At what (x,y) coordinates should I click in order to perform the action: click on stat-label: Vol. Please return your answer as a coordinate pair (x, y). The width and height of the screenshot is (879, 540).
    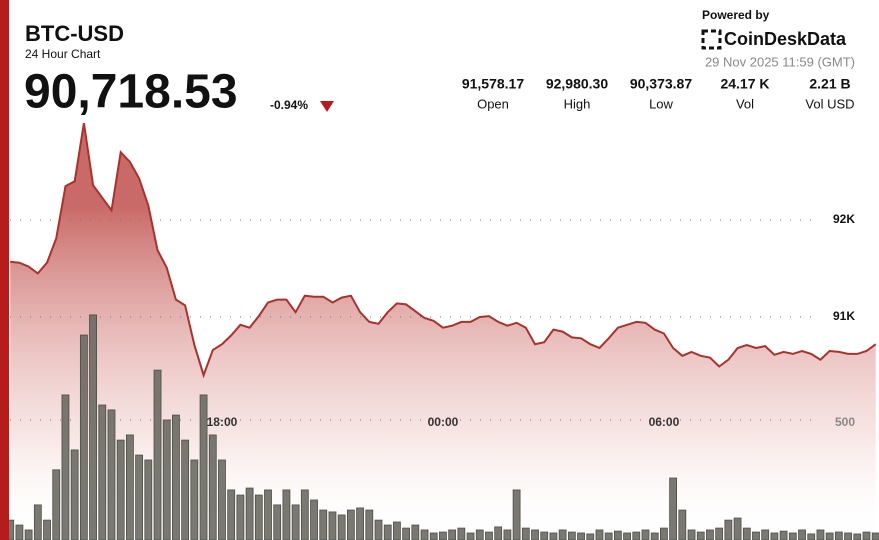
    Looking at the image, I should click on (745, 103).